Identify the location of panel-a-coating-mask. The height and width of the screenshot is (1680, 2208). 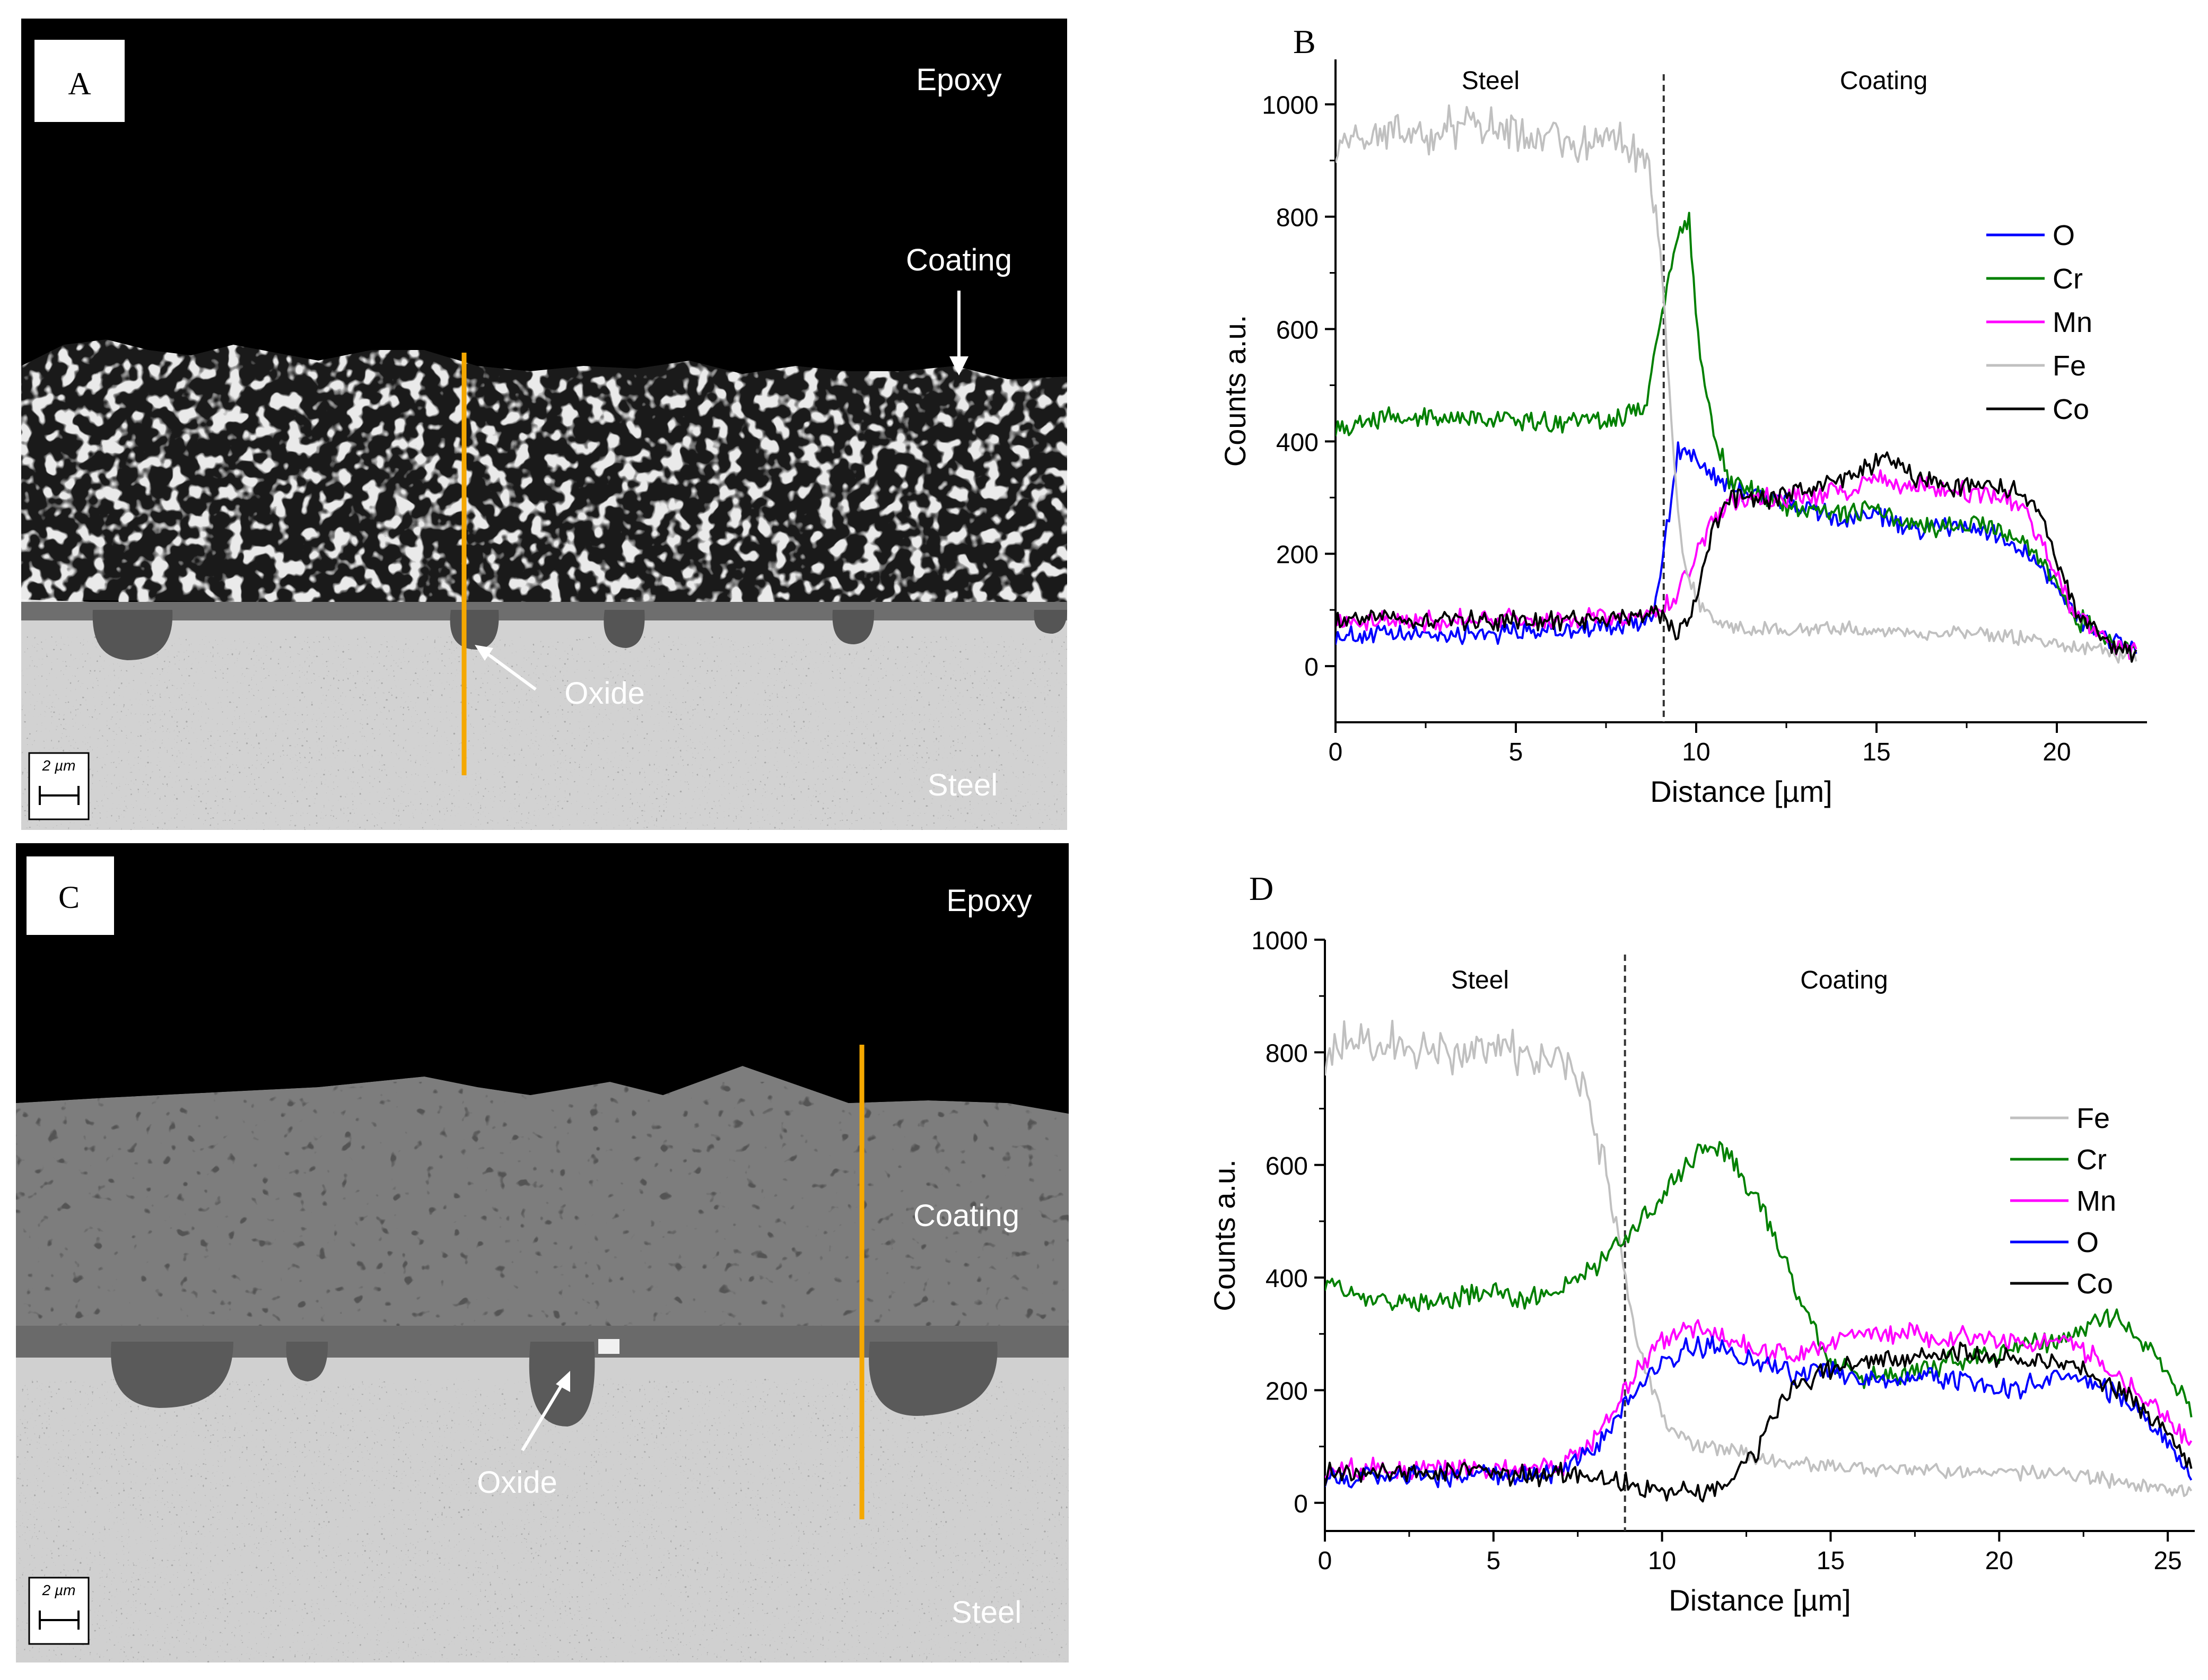
(544, 199).